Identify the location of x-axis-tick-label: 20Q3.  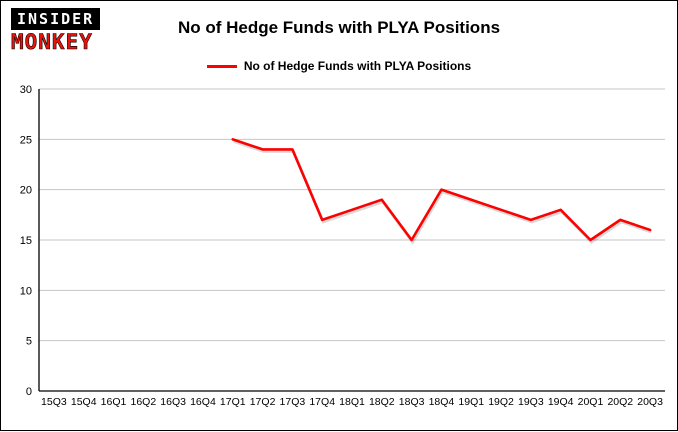
(650, 402).